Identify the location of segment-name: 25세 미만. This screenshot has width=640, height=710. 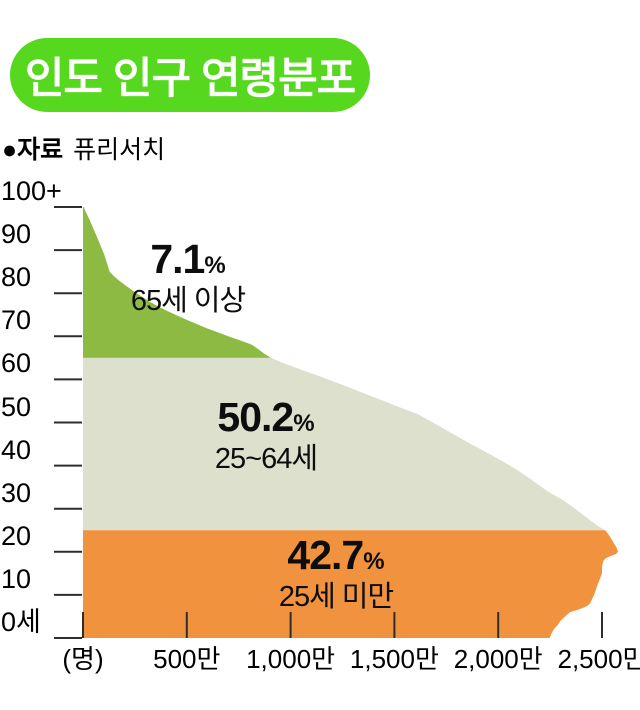
(336, 597).